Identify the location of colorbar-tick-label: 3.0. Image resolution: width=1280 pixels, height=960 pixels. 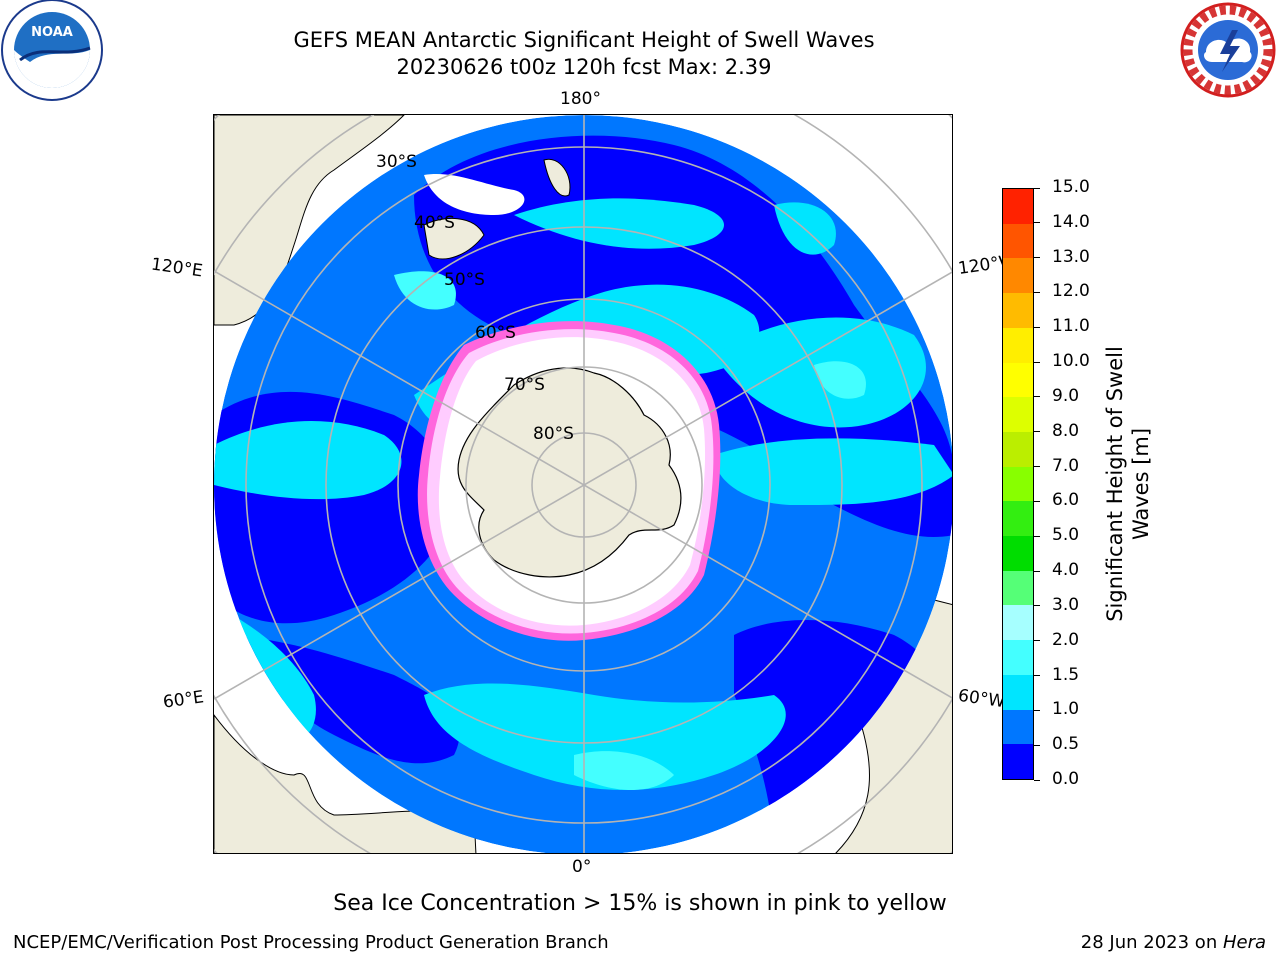
(1066, 604).